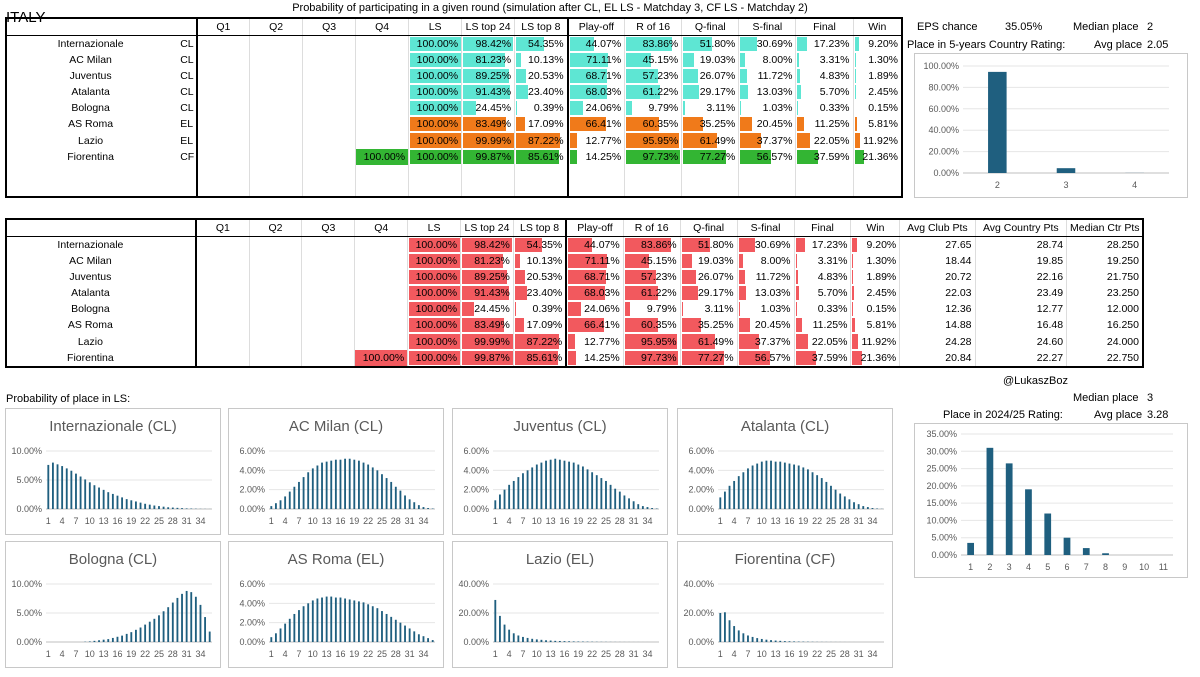 The image size is (1200, 677). Describe the element at coordinates (989, 567) in the screenshot. I see `x-tick-label: 2` at that location.